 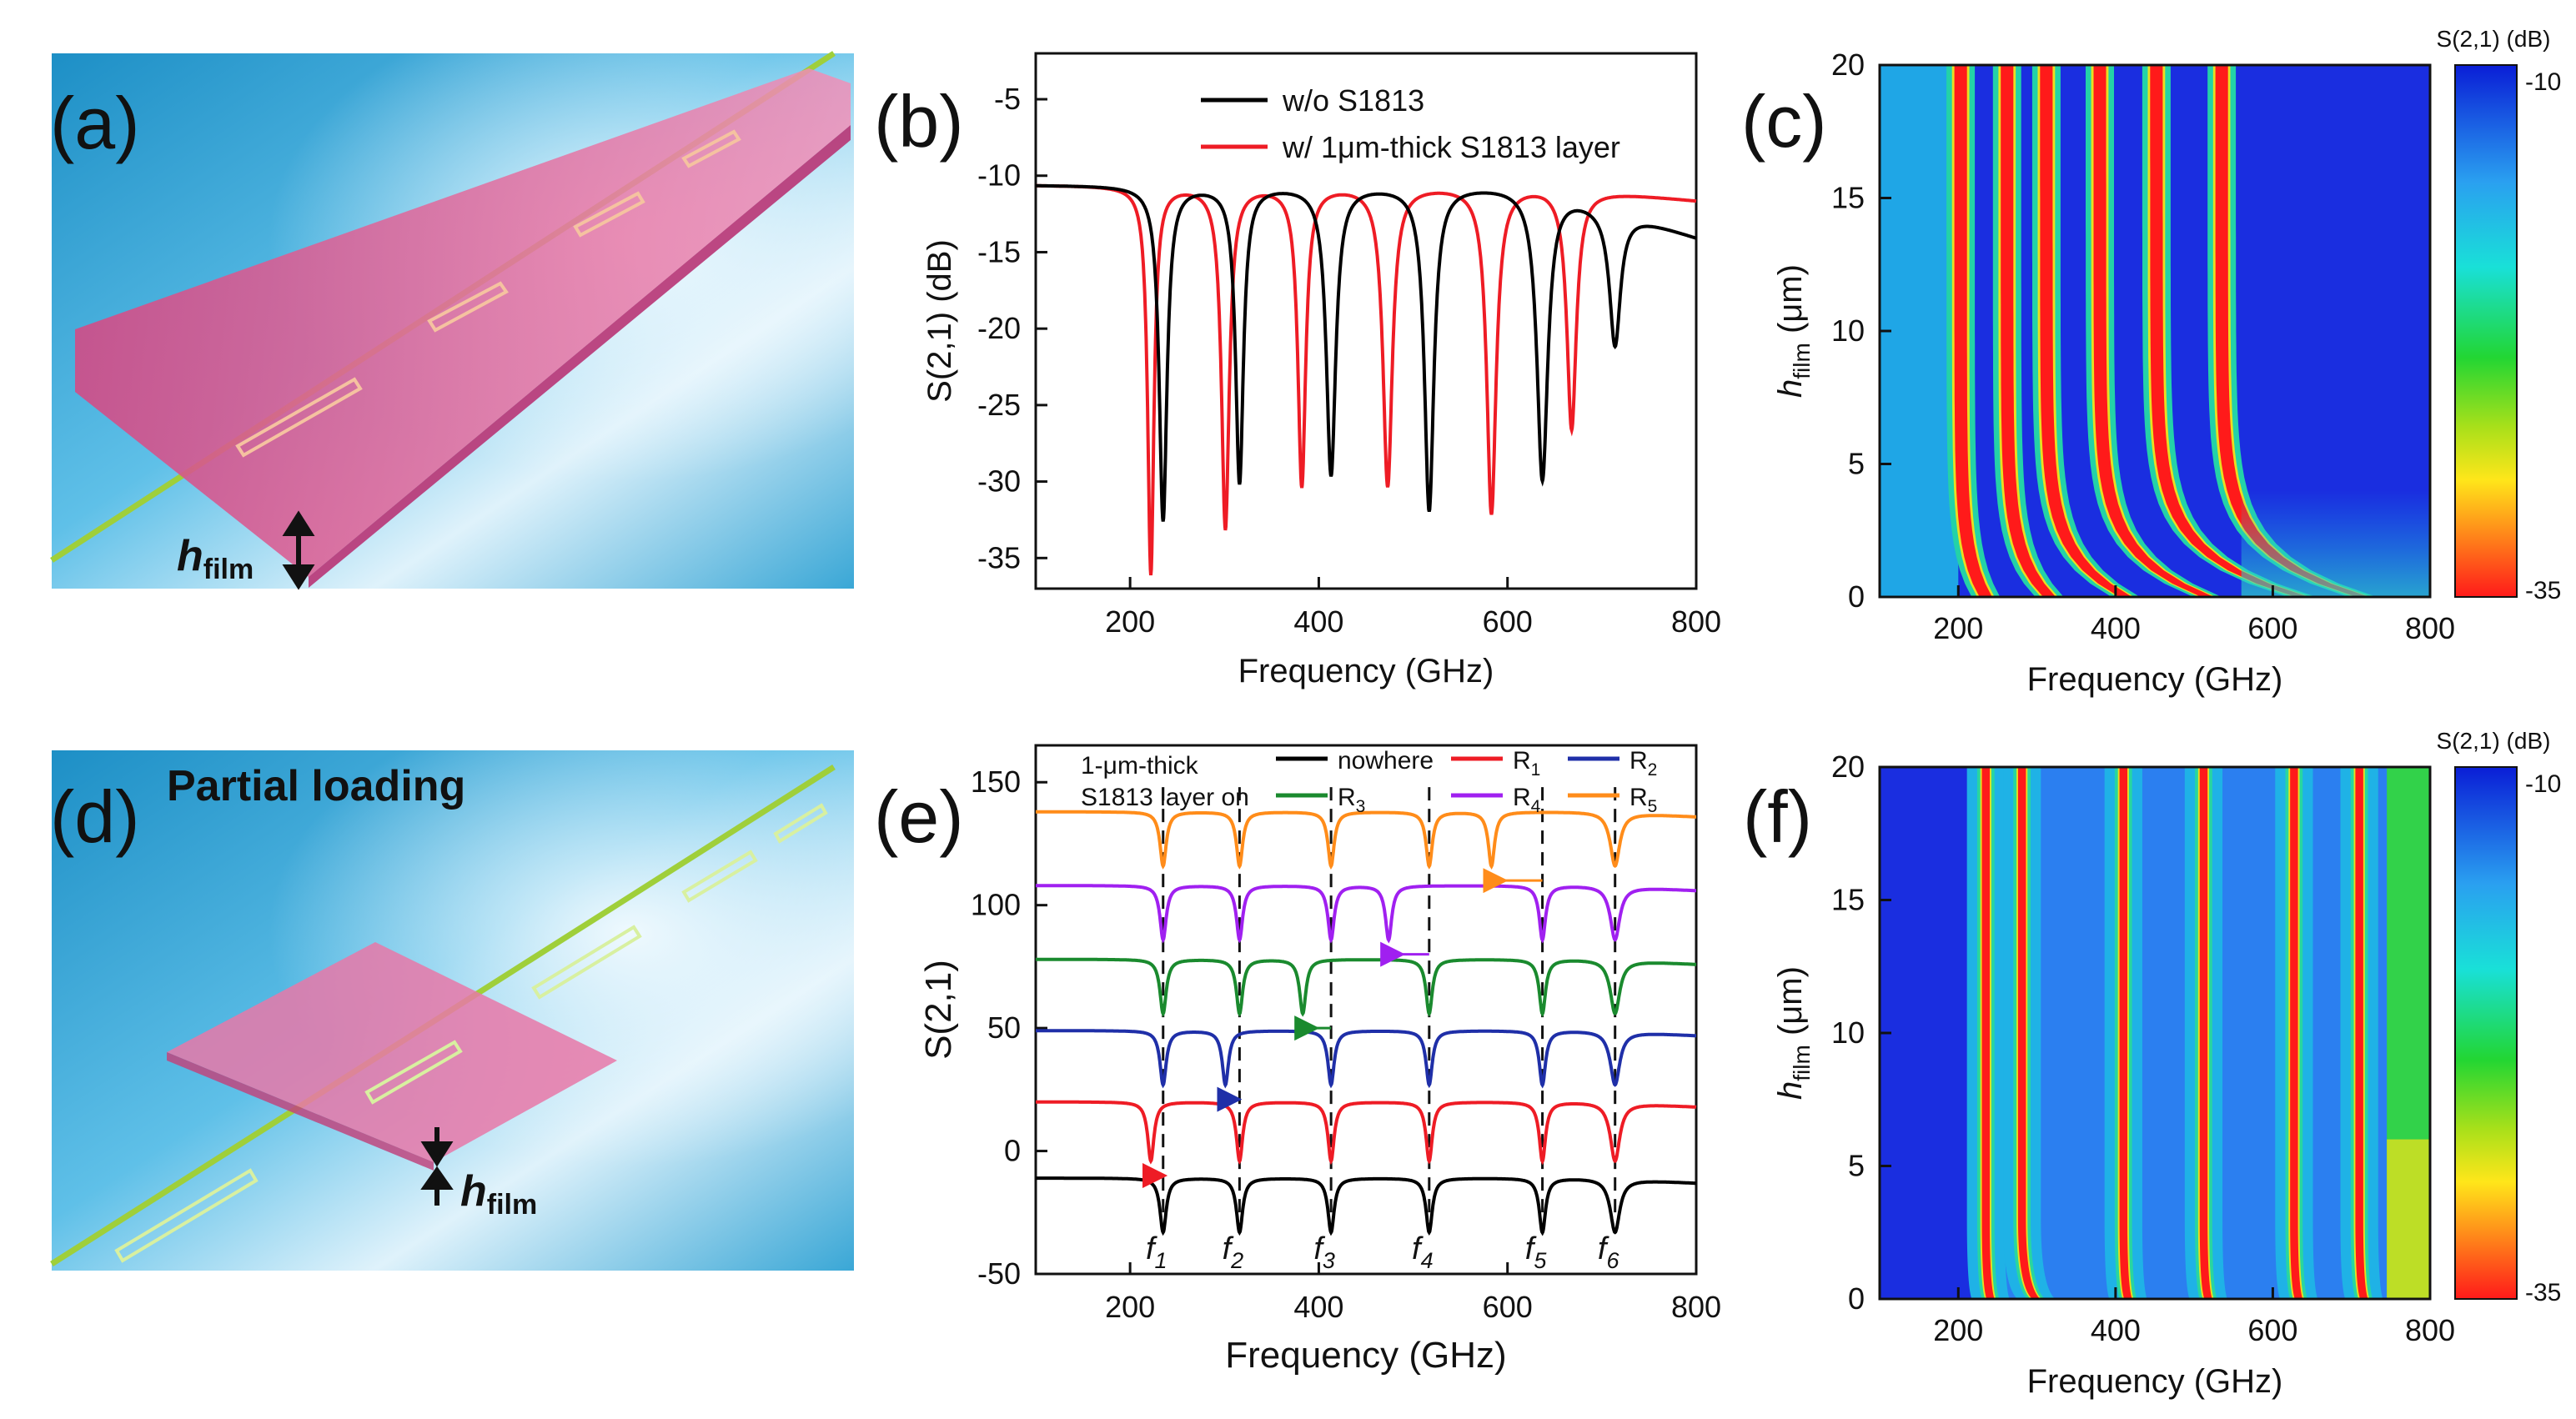 I want to click on panel-d-illustration: (d) Partial loading hfilm, so click(x=452, y=1010).